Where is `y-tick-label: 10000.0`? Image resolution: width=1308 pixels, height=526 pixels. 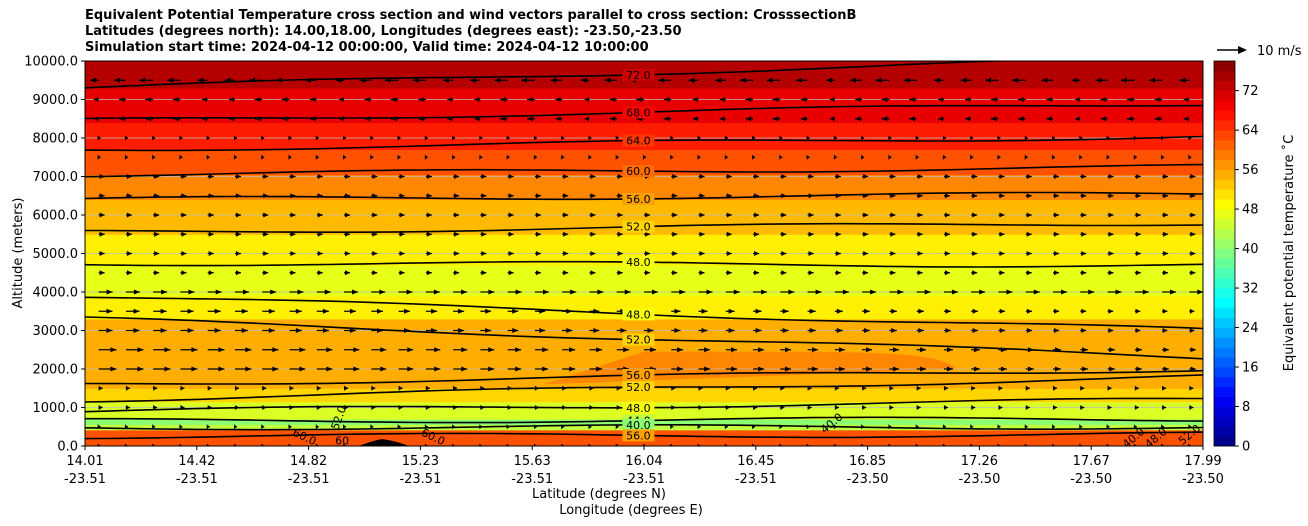
y-tick-label: 10000.0 is located at coordinates (51, 62).